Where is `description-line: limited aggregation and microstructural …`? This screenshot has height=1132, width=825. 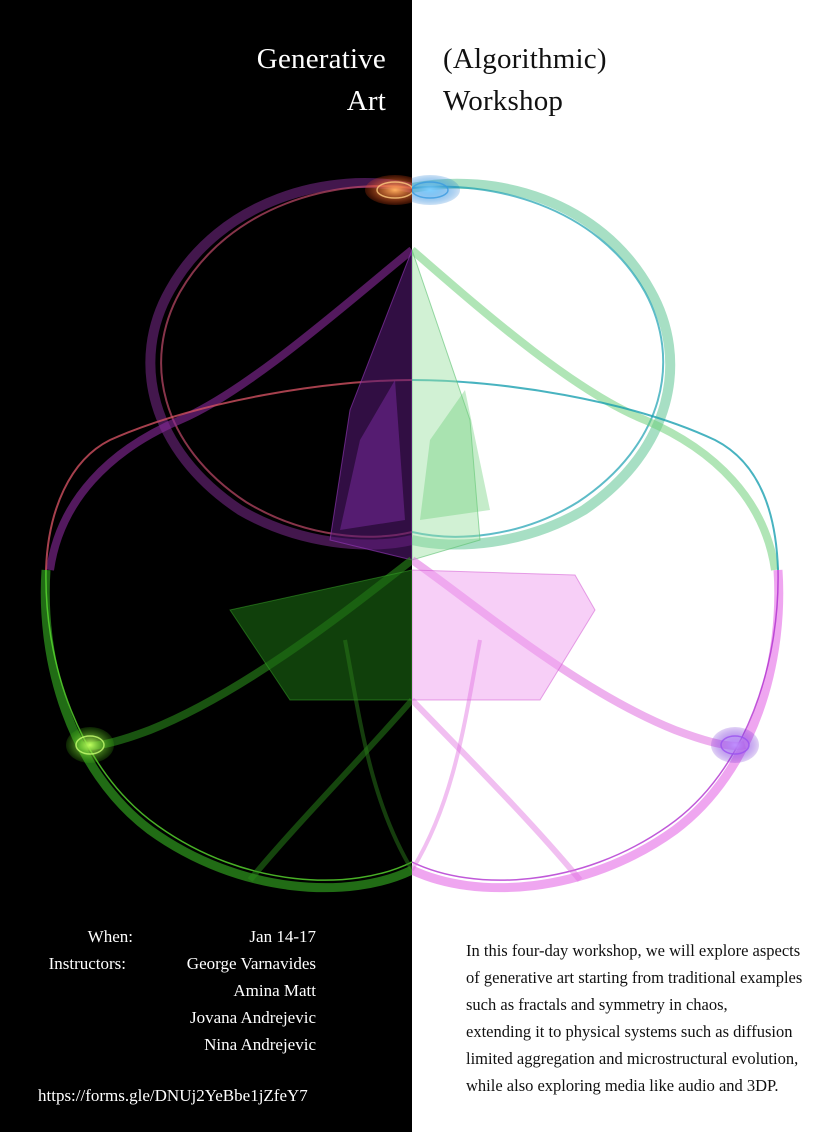 description-line: limited aggregation and microstructural … is located at coordinates (632, 1058).